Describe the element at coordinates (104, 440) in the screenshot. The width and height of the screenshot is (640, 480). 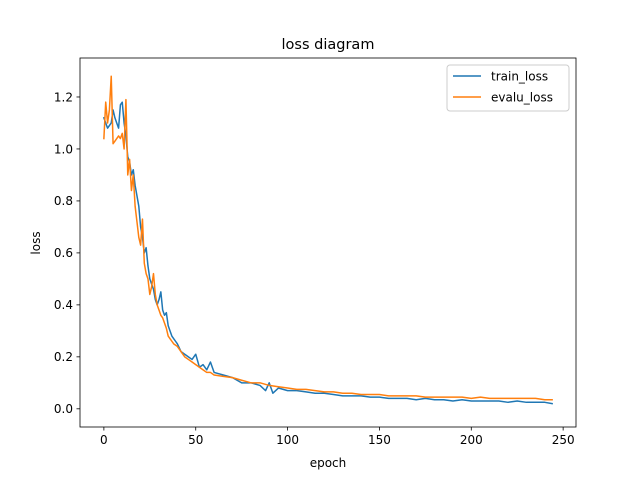
I see `x-tick-label: 0` at that location.